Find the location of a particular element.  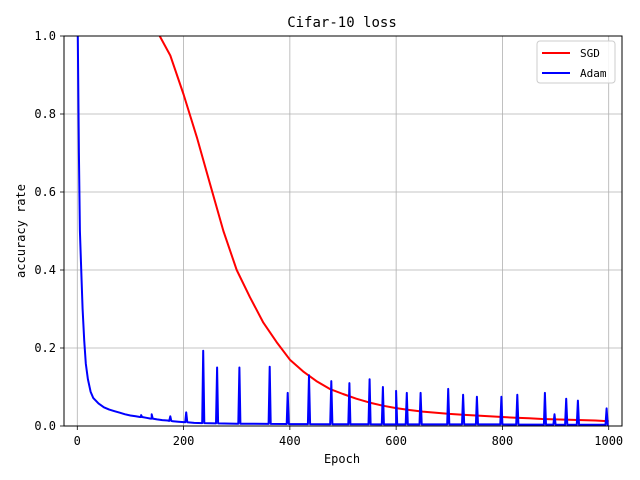

x-tick-label: 800 is located at coordinates (503, 441).